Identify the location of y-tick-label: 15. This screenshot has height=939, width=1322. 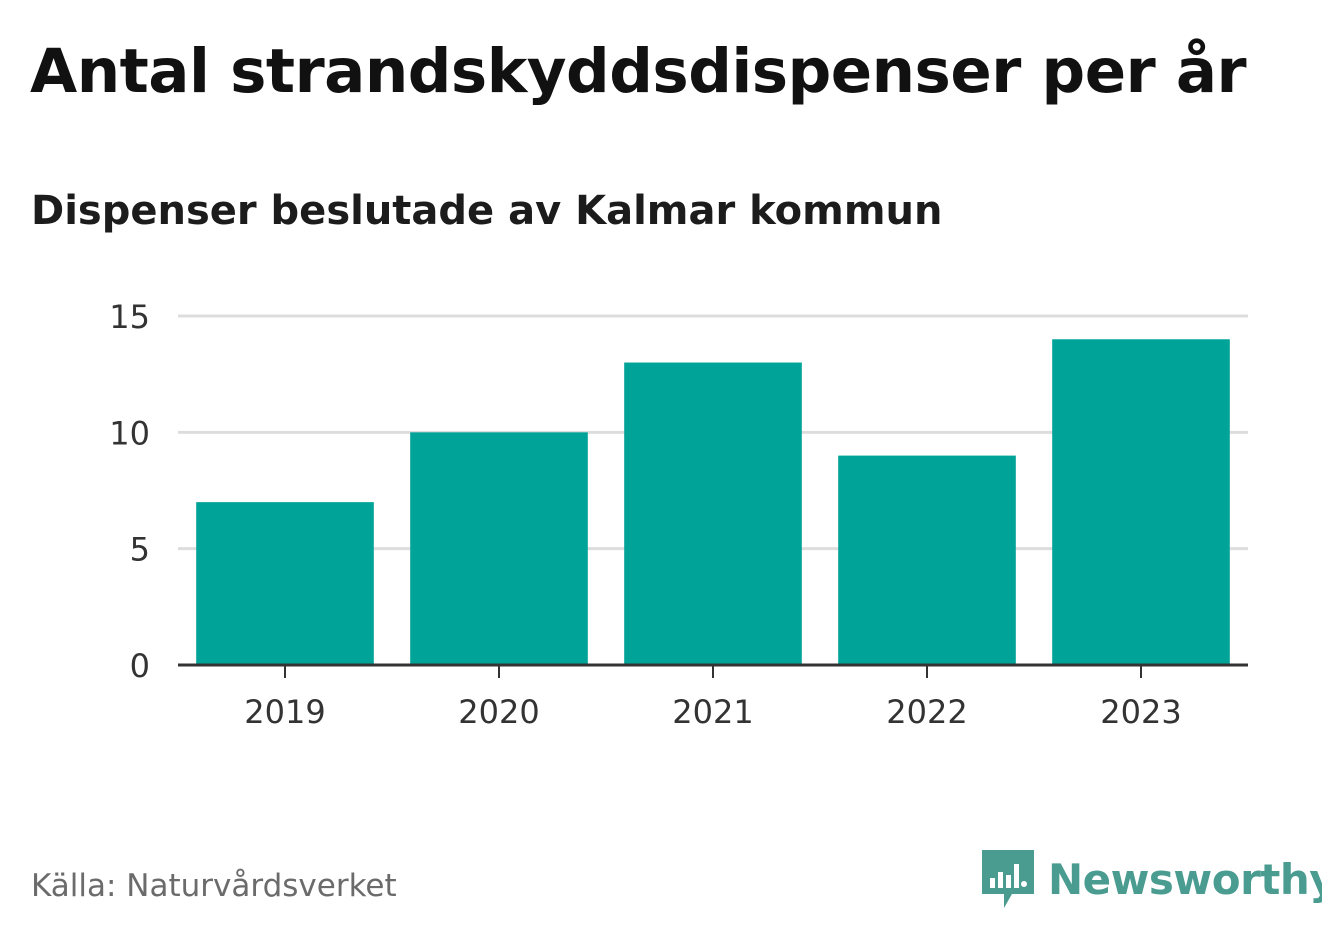
(129, 317).